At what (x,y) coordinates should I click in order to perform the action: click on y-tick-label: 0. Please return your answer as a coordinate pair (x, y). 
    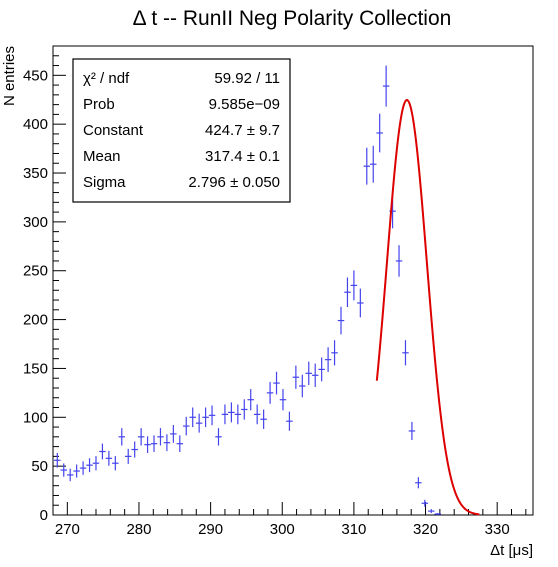
    Looking at the image, I should click on (44, 515).